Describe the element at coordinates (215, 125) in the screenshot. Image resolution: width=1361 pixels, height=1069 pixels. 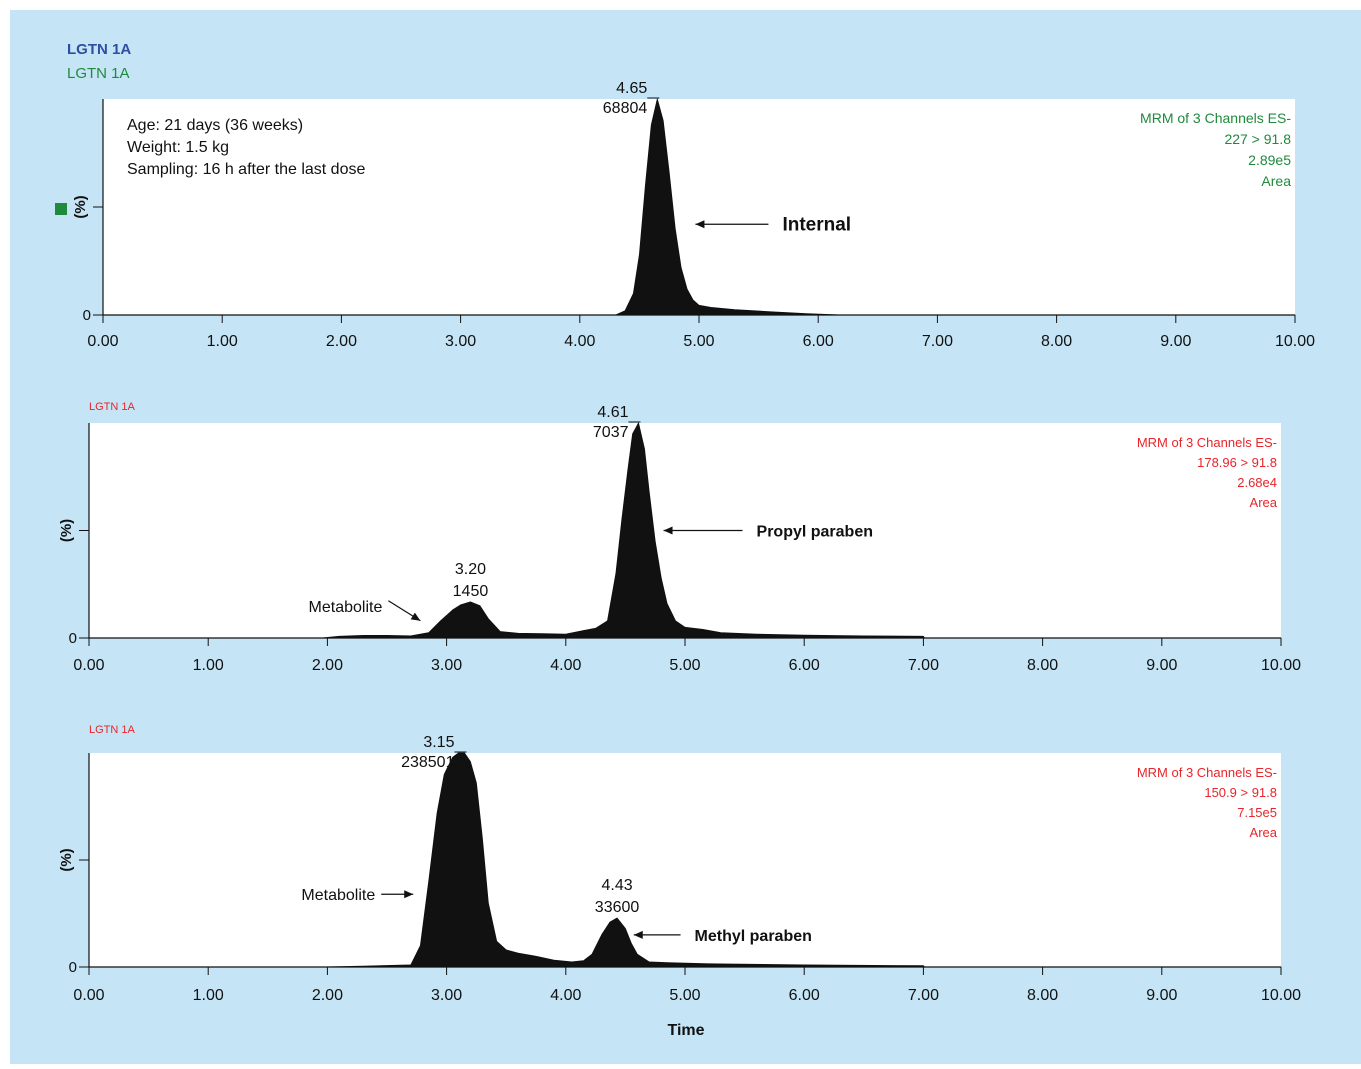
I see `info-line: Age: 21 days (36 weeks)` at that location.